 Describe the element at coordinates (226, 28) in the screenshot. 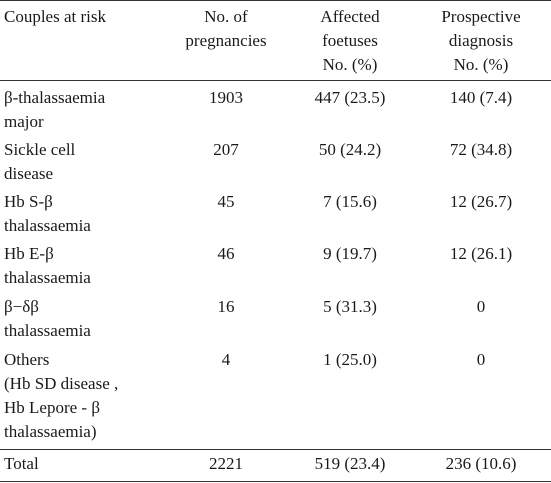

I see `header-no-of-pregnancies: No. of pregnancies` at that location.